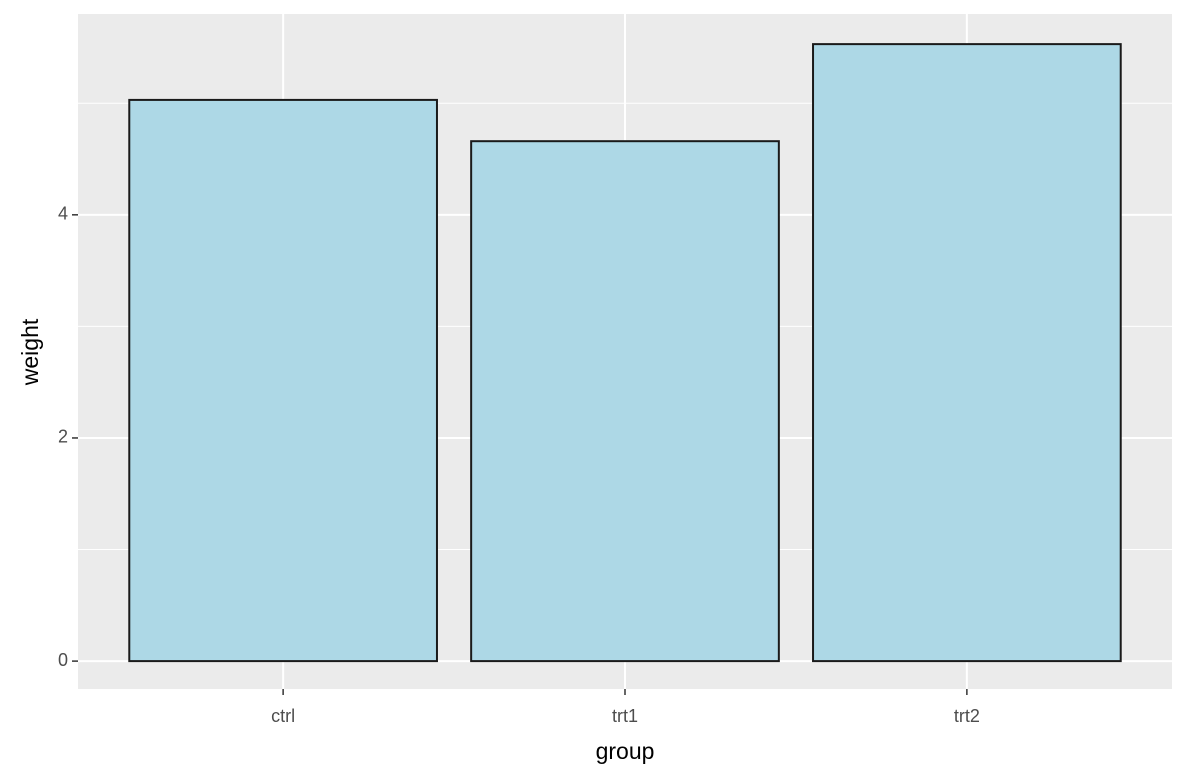 This screenshot has height=782, width=1188. I want to click on x-axis-title: group, so click(625, 751).